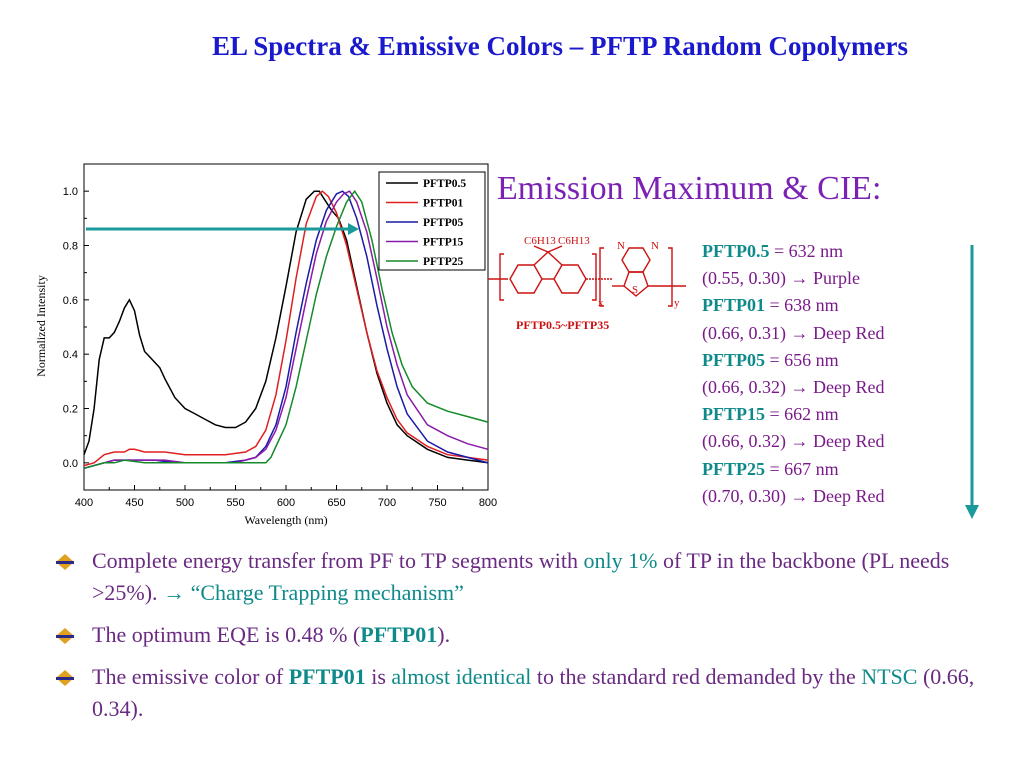 The width and height of the screenshot is (1024, 768). Describe the element at coordinates (521, 576) in the screenshot. I see `bullet-text: of TP in the backbone (PL needs >25%).` at that location.